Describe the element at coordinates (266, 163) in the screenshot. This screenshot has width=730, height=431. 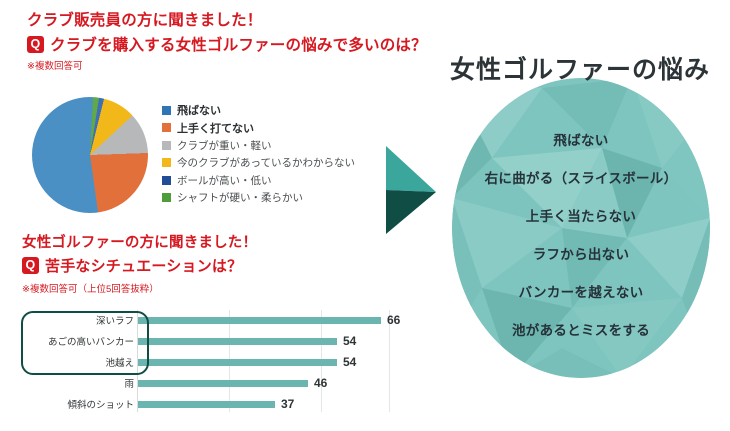
I see `legend-label: 今のクラブがあっているかわからない` at that location.